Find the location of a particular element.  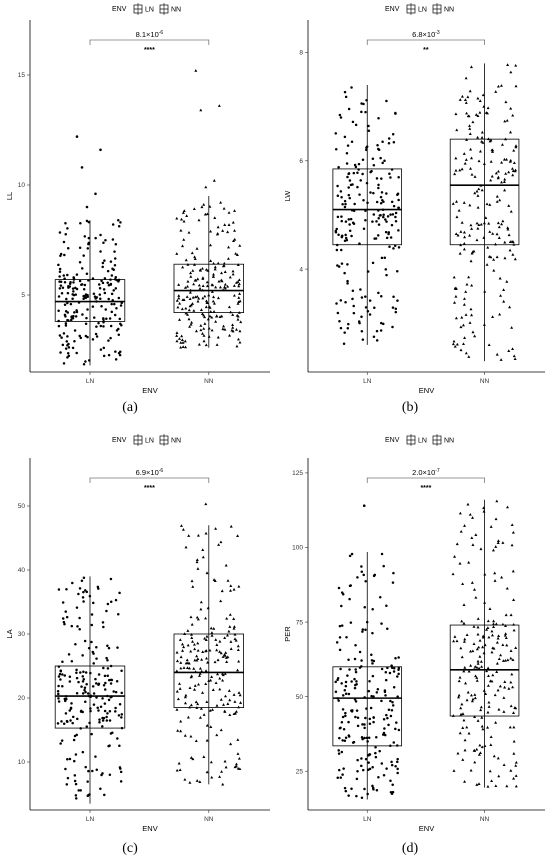

jitter-points is located at coordinates (209, 274).